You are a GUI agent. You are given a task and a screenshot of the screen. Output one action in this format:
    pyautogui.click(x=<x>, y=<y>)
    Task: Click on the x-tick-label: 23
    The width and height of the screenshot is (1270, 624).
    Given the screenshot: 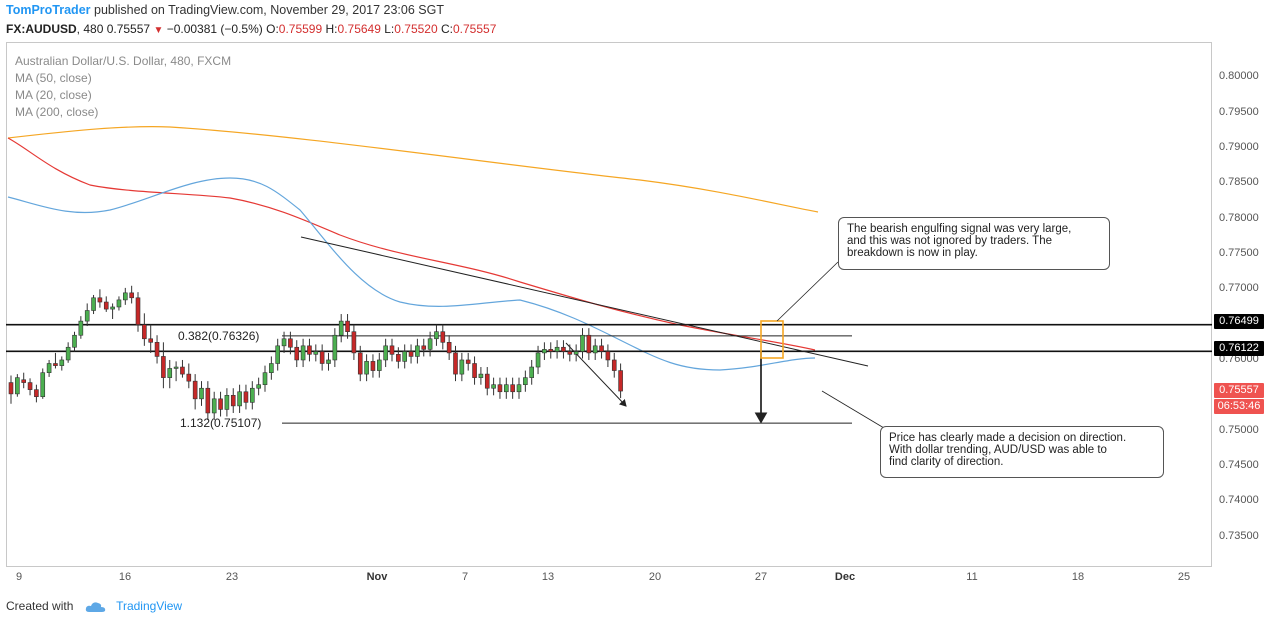 What is the action you would take?
    pyautogui.click(x=232, y=577)
    